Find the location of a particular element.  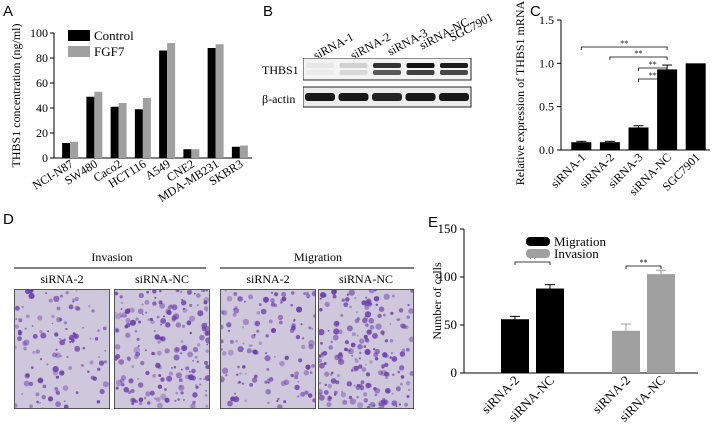

micrograph-invasion-sirnanc is located at coordinates (162, 349).